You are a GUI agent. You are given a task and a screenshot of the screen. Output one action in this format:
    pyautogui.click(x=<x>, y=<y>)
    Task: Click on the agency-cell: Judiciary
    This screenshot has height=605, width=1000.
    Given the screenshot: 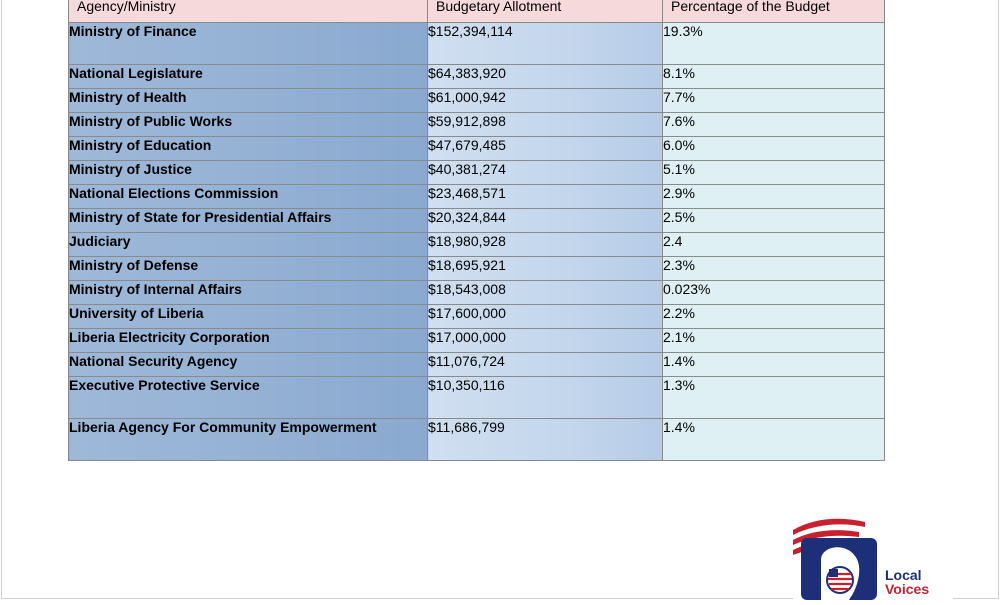 What is the action you would take?
    pyautogui.click(x=248, y=244)
    